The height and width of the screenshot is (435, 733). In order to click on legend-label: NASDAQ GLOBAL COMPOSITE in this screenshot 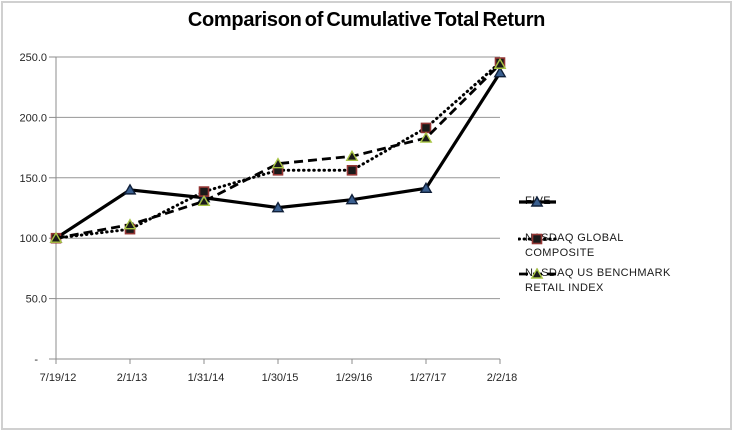, I will do `click(574, 245)`.